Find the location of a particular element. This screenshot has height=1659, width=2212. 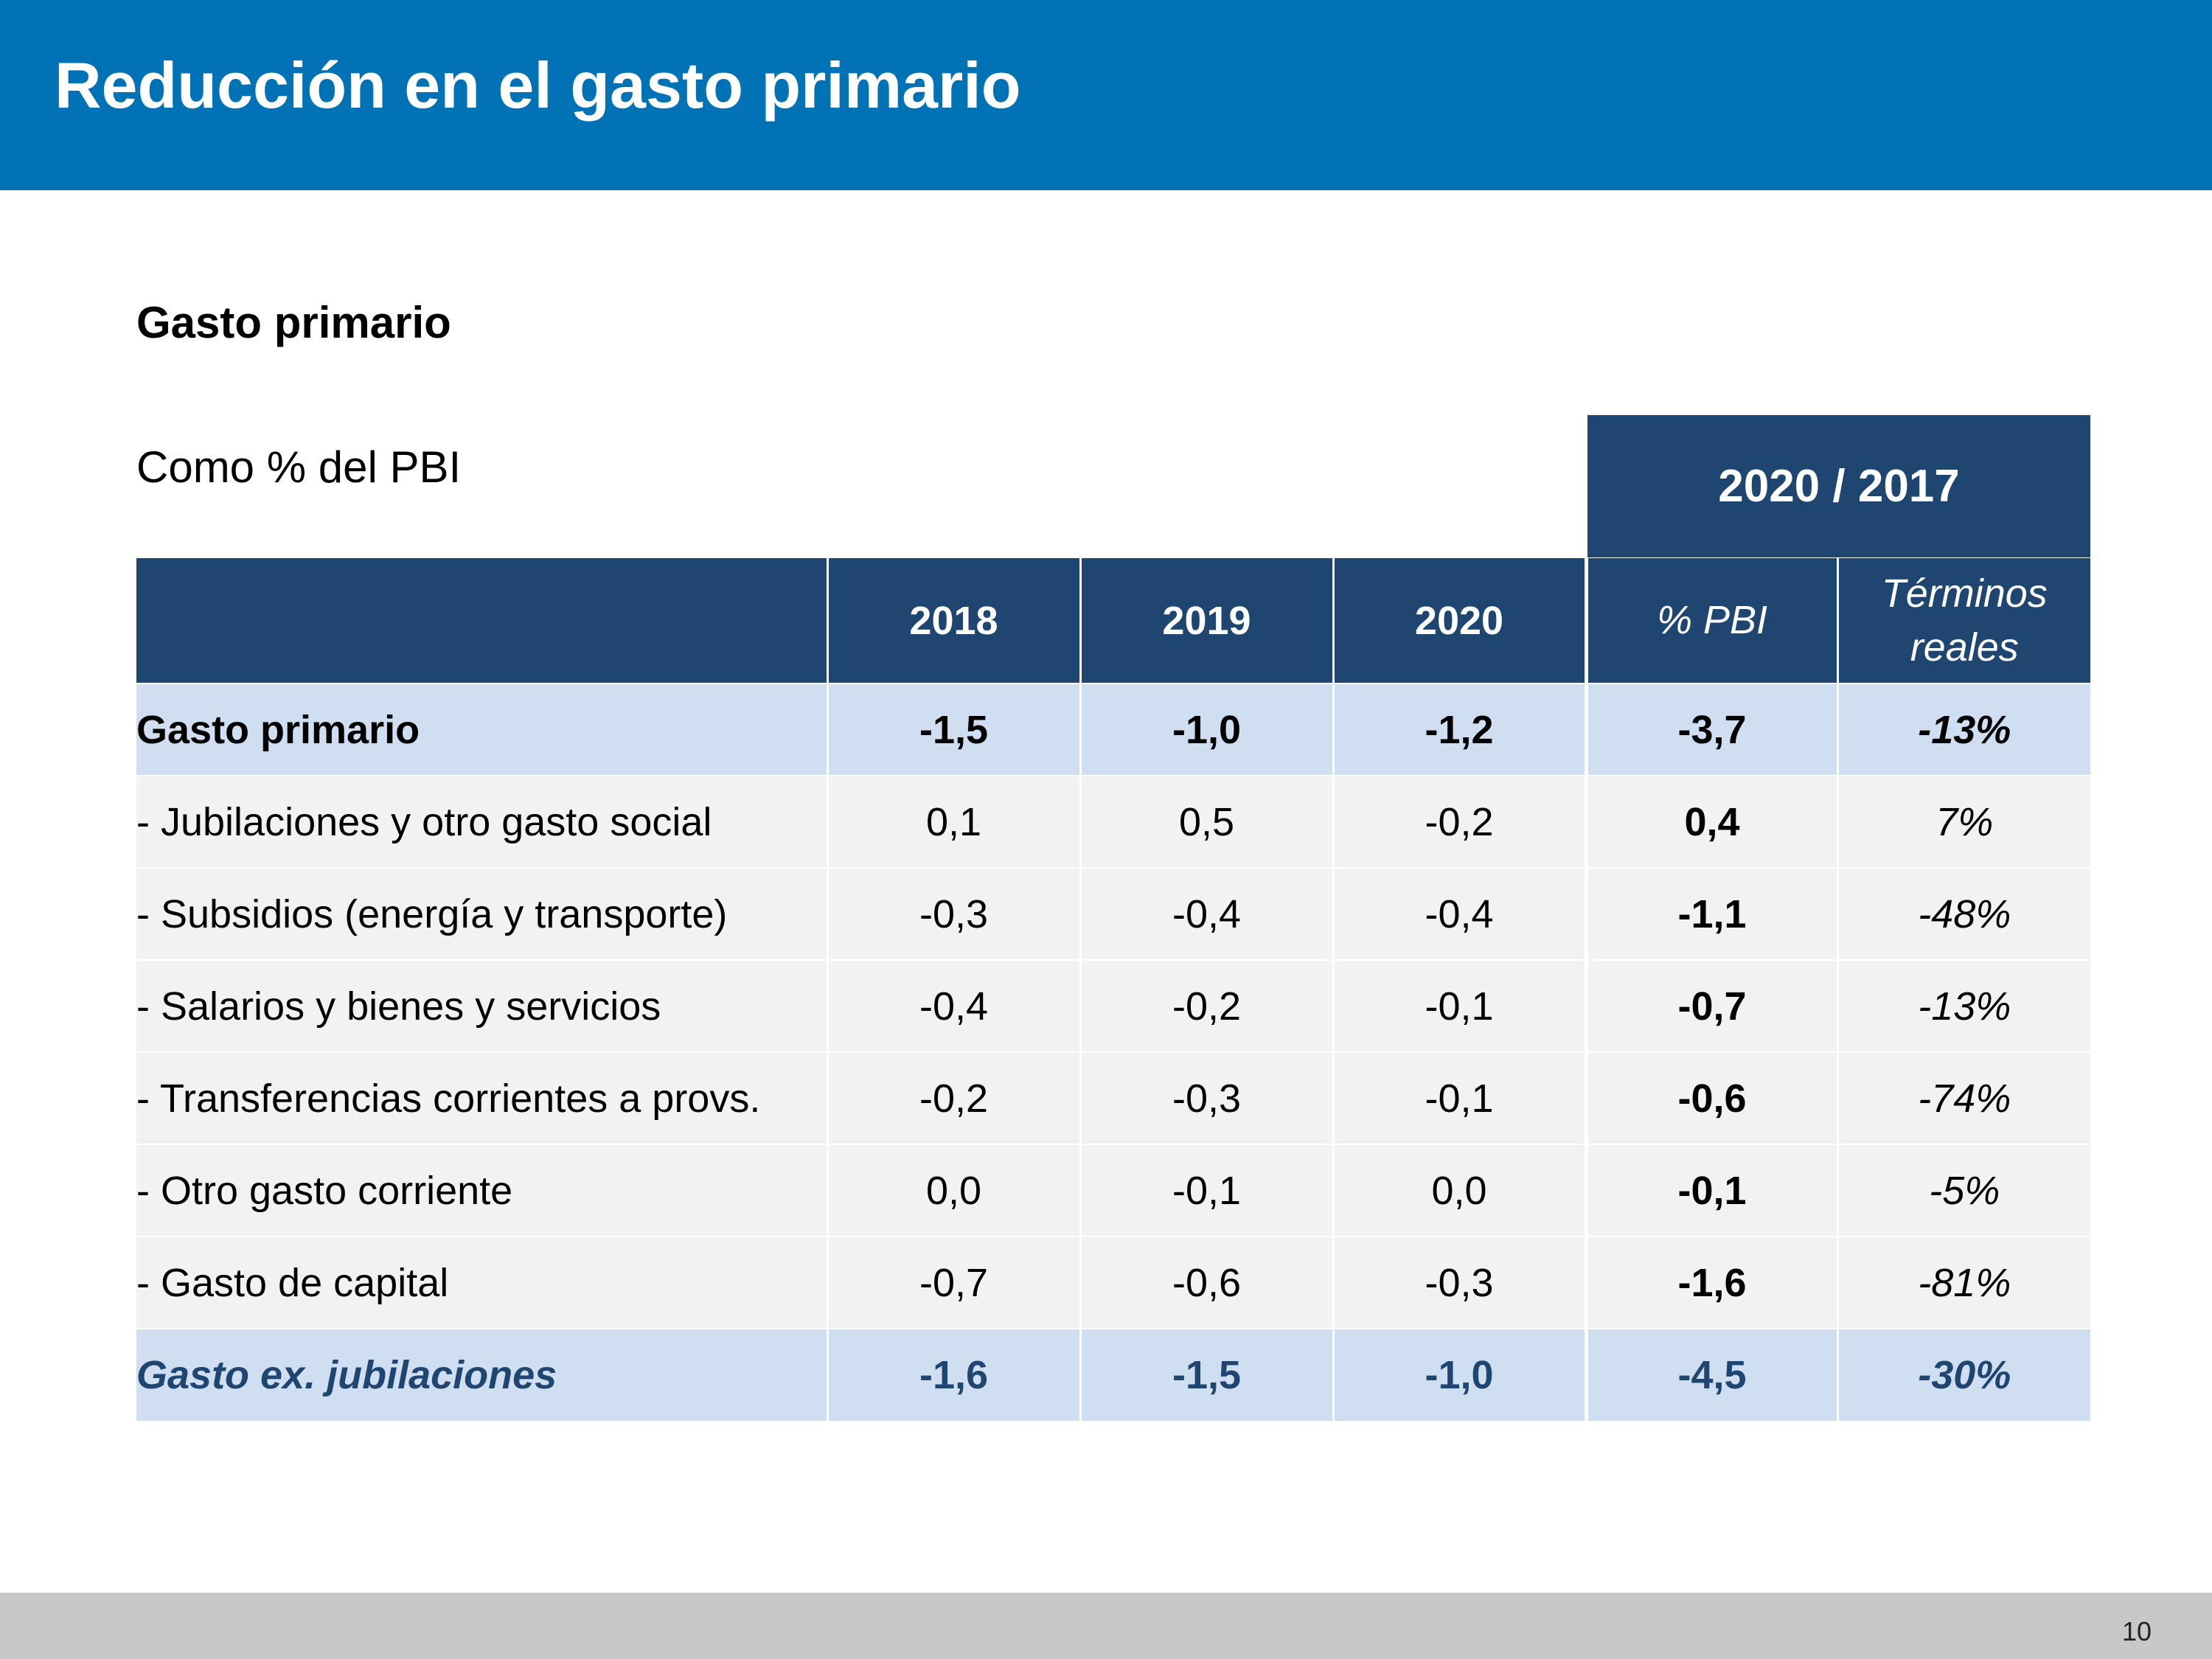

cell-2020: -1,2 is located at coordinates (1459, 730).